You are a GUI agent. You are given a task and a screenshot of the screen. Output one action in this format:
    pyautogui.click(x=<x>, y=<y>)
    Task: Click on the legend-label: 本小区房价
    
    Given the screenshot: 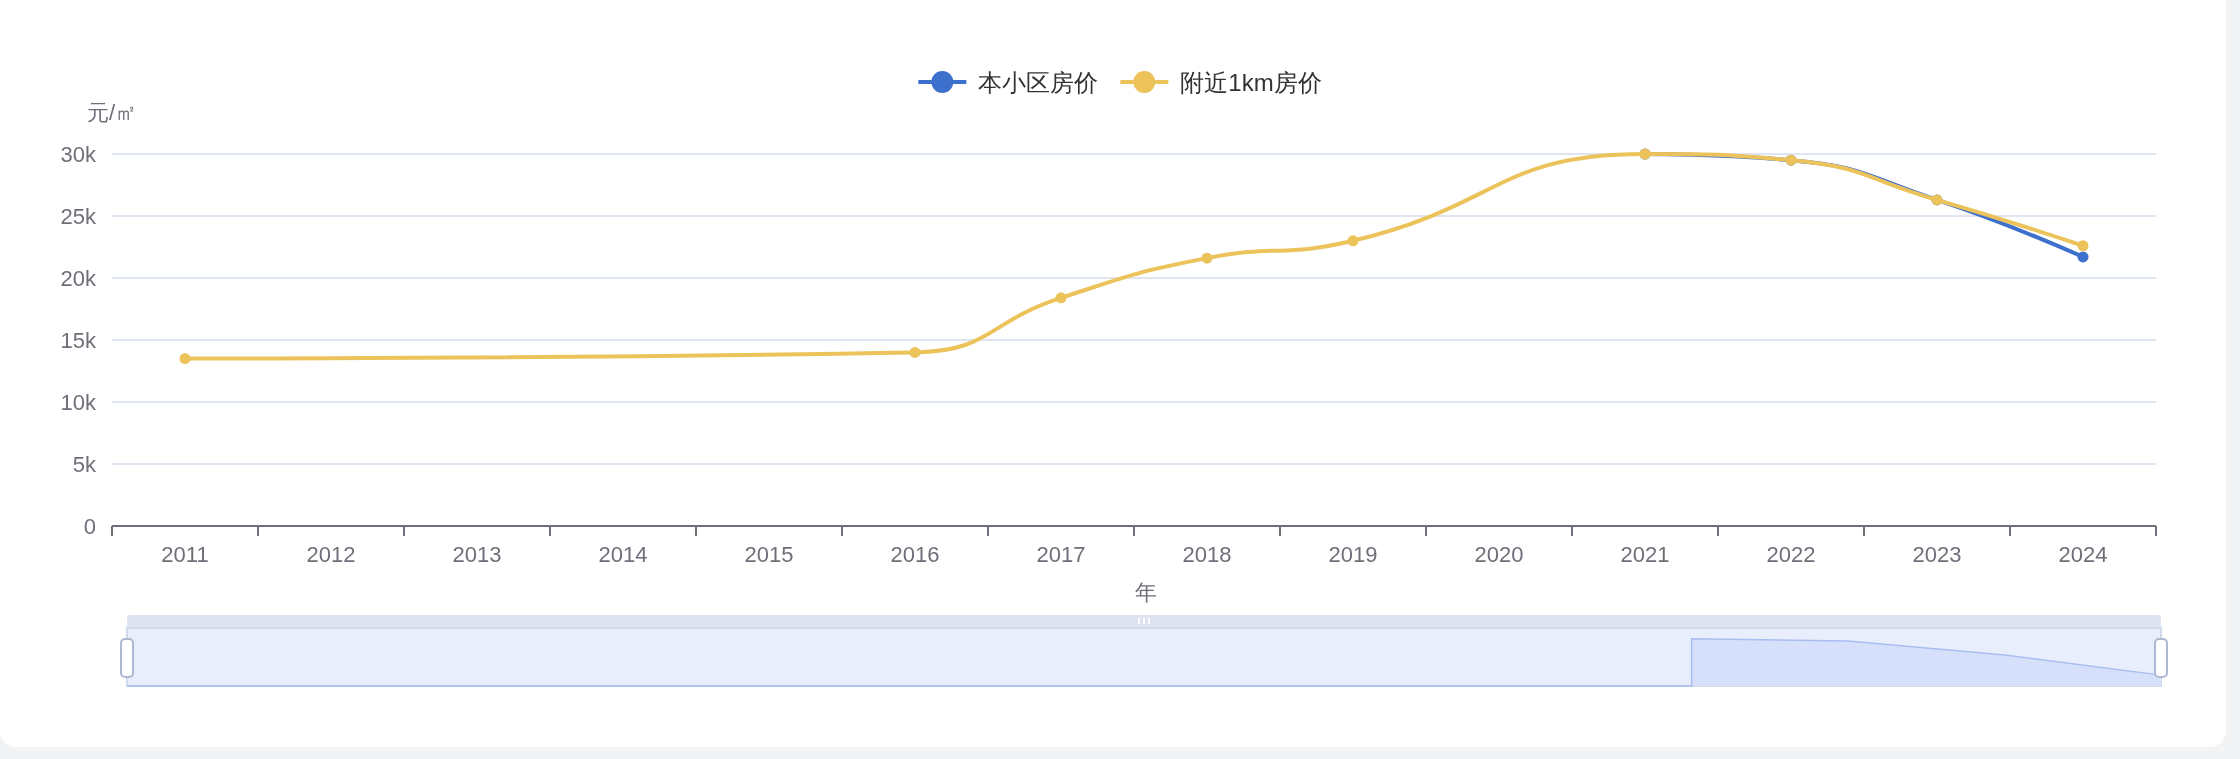 What is the action you would take?
    pyautogui.click(x=1038, y=82)
    